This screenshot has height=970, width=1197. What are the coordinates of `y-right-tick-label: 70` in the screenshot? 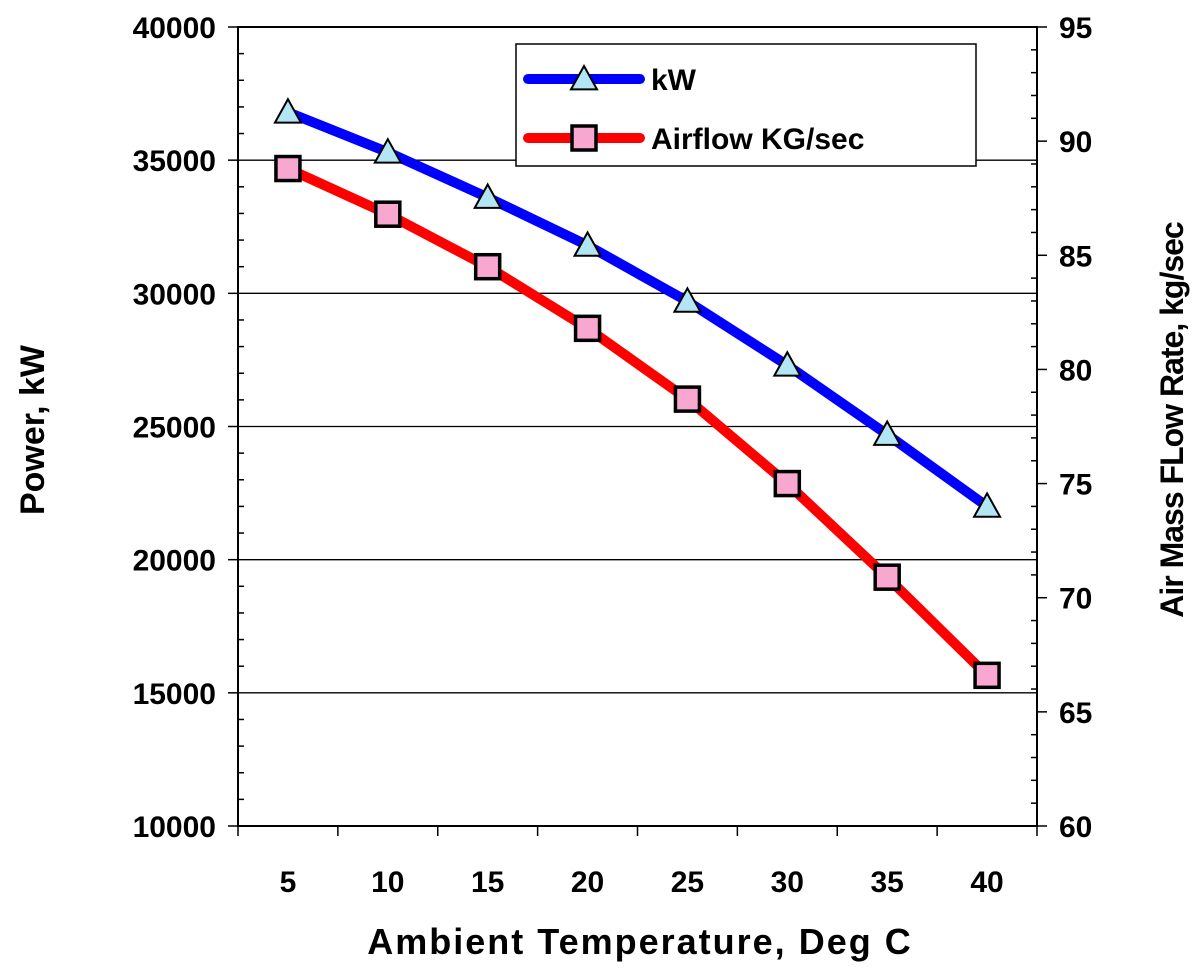 It's located at (1075, 599).